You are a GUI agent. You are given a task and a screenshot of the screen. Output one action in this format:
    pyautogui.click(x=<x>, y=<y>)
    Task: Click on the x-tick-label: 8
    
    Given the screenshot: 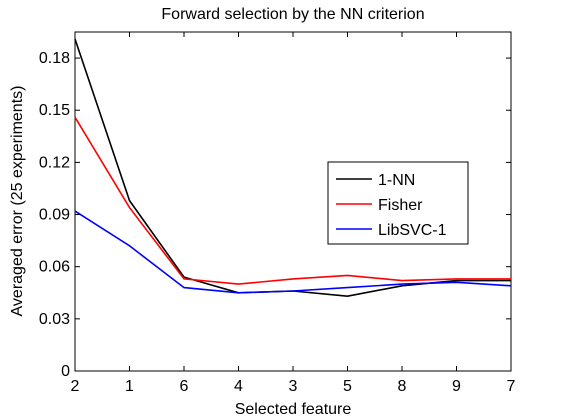 What is the action you would take?
    pyautogui.click(x=402, y=386)
    